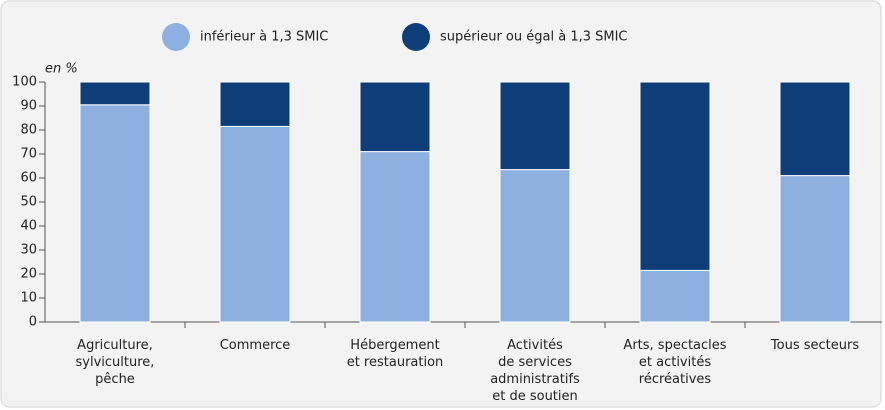  I want to click on y-tick-label: 10, so click(28, 298).